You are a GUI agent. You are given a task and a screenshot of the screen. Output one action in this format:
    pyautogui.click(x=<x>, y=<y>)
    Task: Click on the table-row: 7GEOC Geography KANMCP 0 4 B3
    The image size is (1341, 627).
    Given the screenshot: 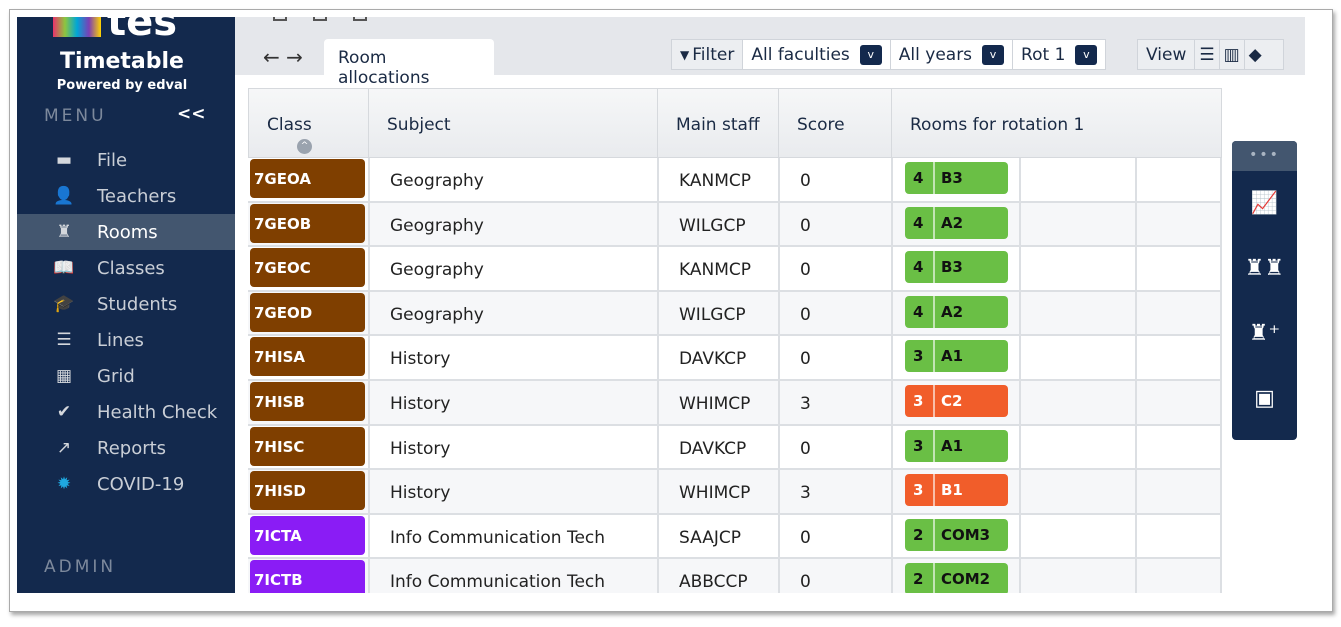 What is the action you would take?
    pyautogui.click(x=735, y=269)
    